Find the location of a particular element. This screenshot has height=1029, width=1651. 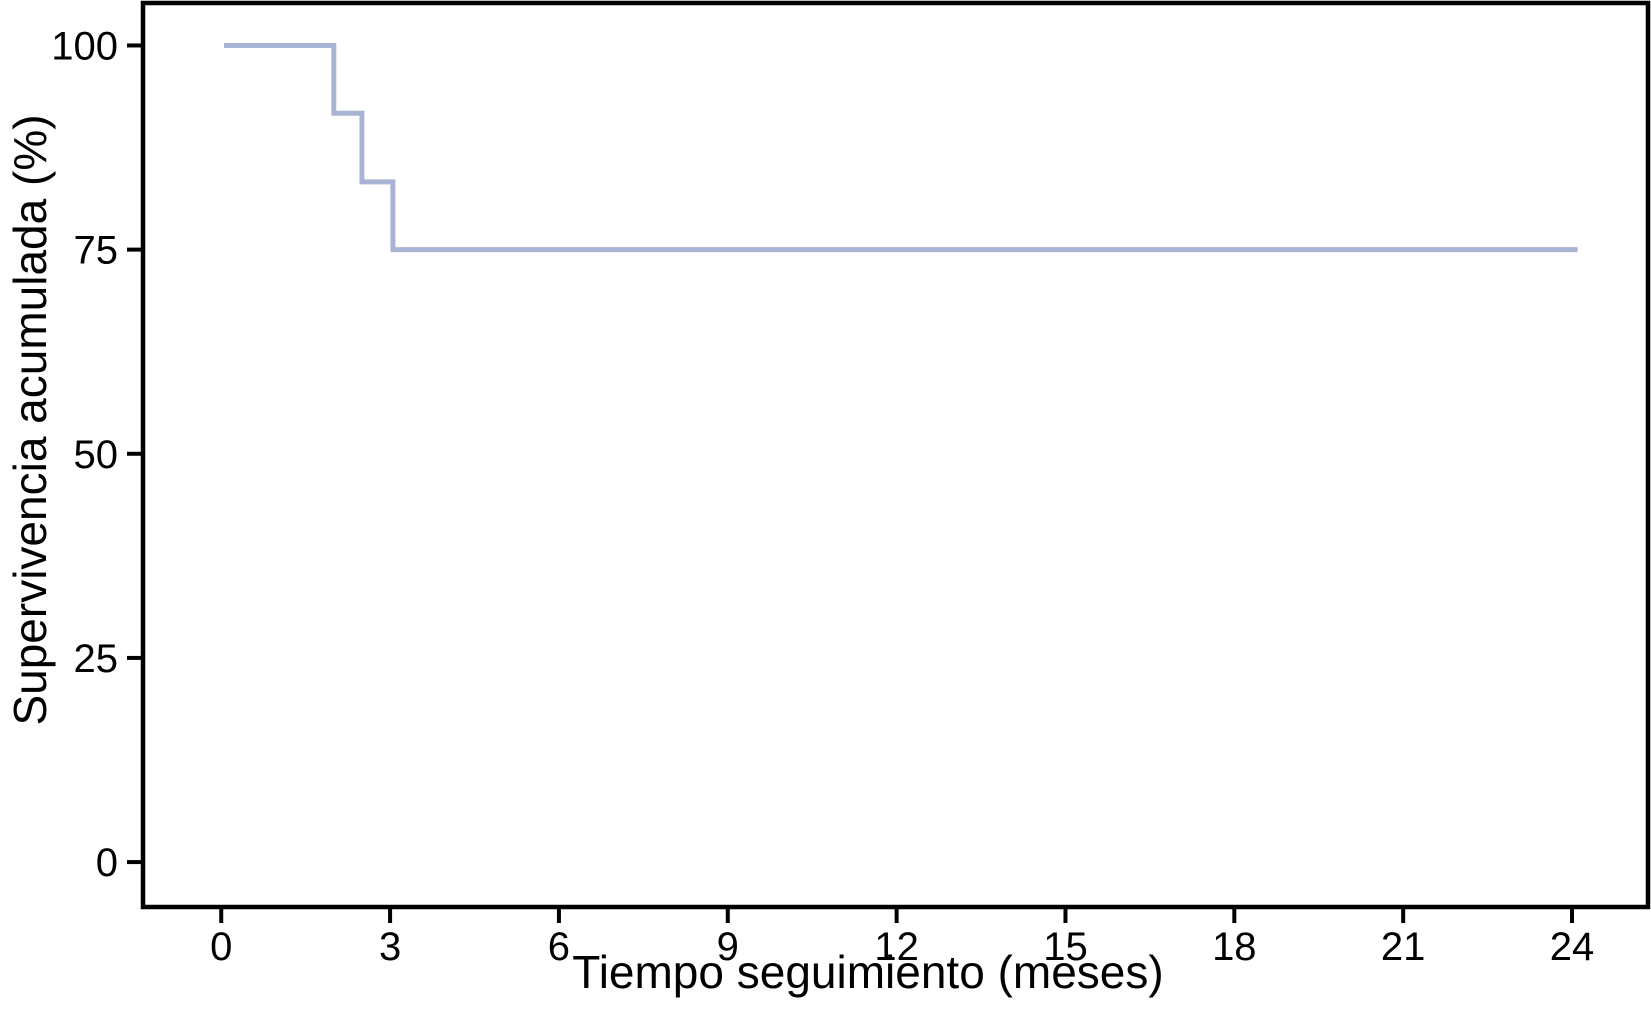

x-tick-label: 9 is located at coordinates (728, 947).